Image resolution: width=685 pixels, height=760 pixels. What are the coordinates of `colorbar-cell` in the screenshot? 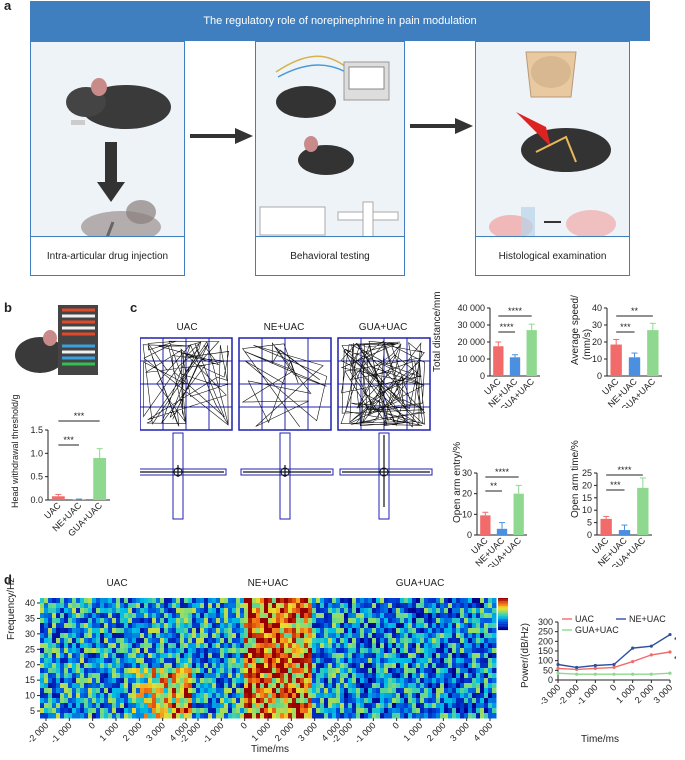 It's located at (503, 607).